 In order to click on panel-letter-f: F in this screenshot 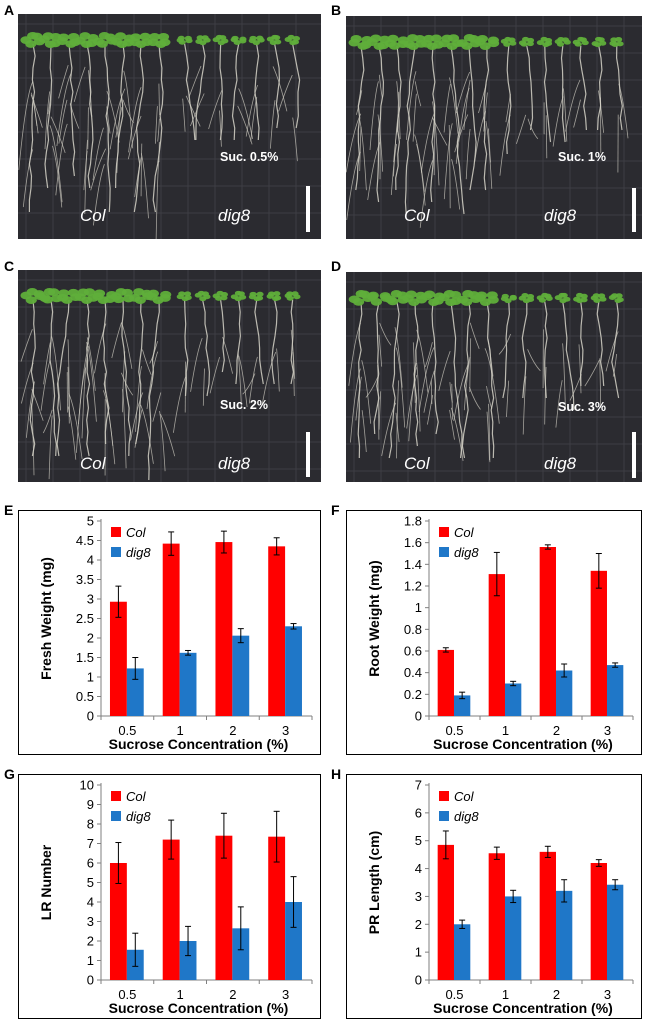, I will do `click(335, 510)`.